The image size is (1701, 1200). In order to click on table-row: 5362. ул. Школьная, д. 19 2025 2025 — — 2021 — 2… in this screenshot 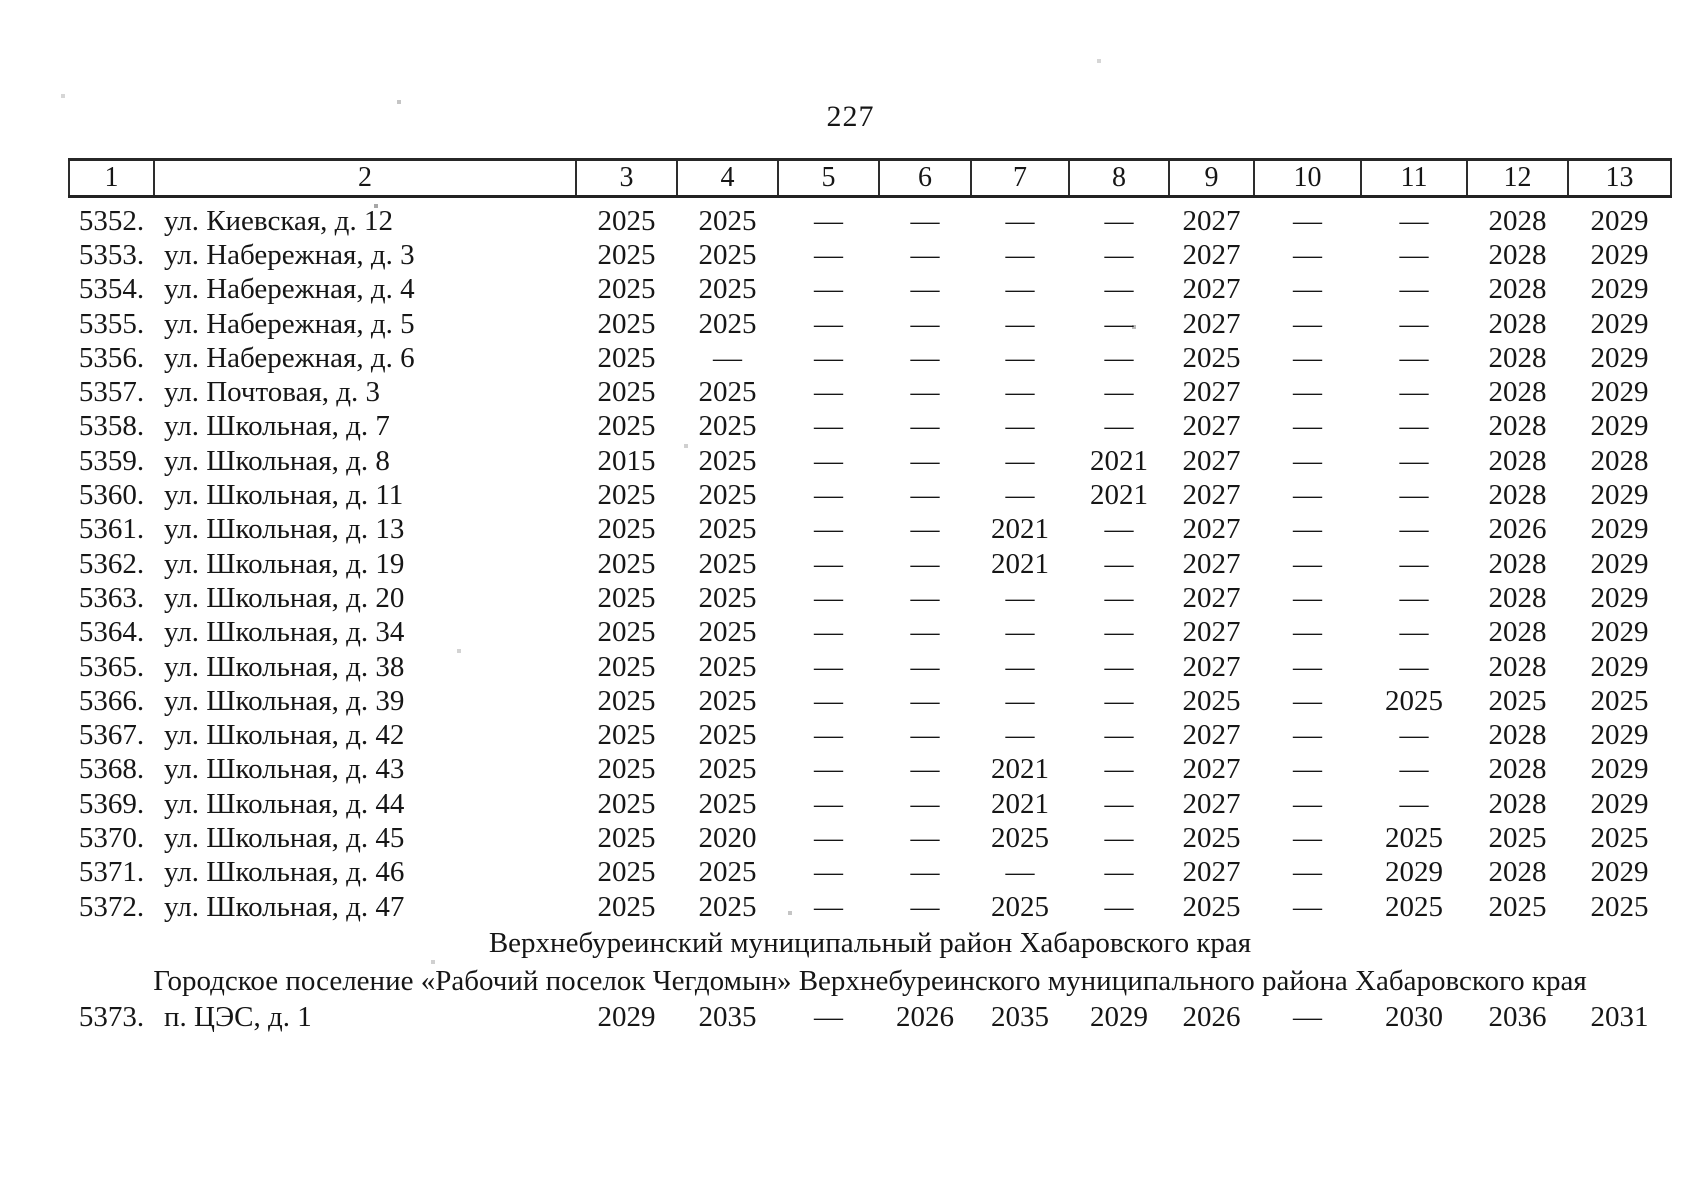, I will do `click(870, 564)`.